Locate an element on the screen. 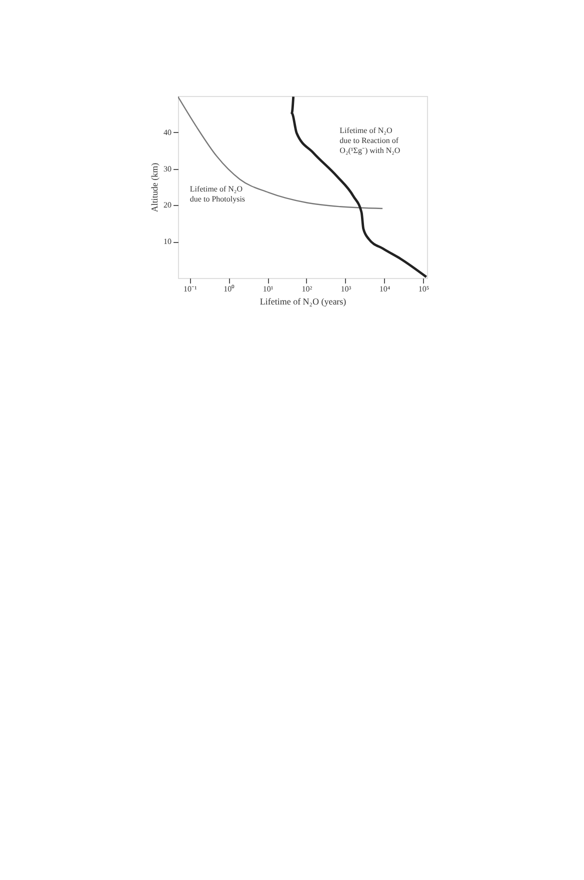  x-axis-title: Lifetime of N₂O (years) is located at coordinates (303, 301).